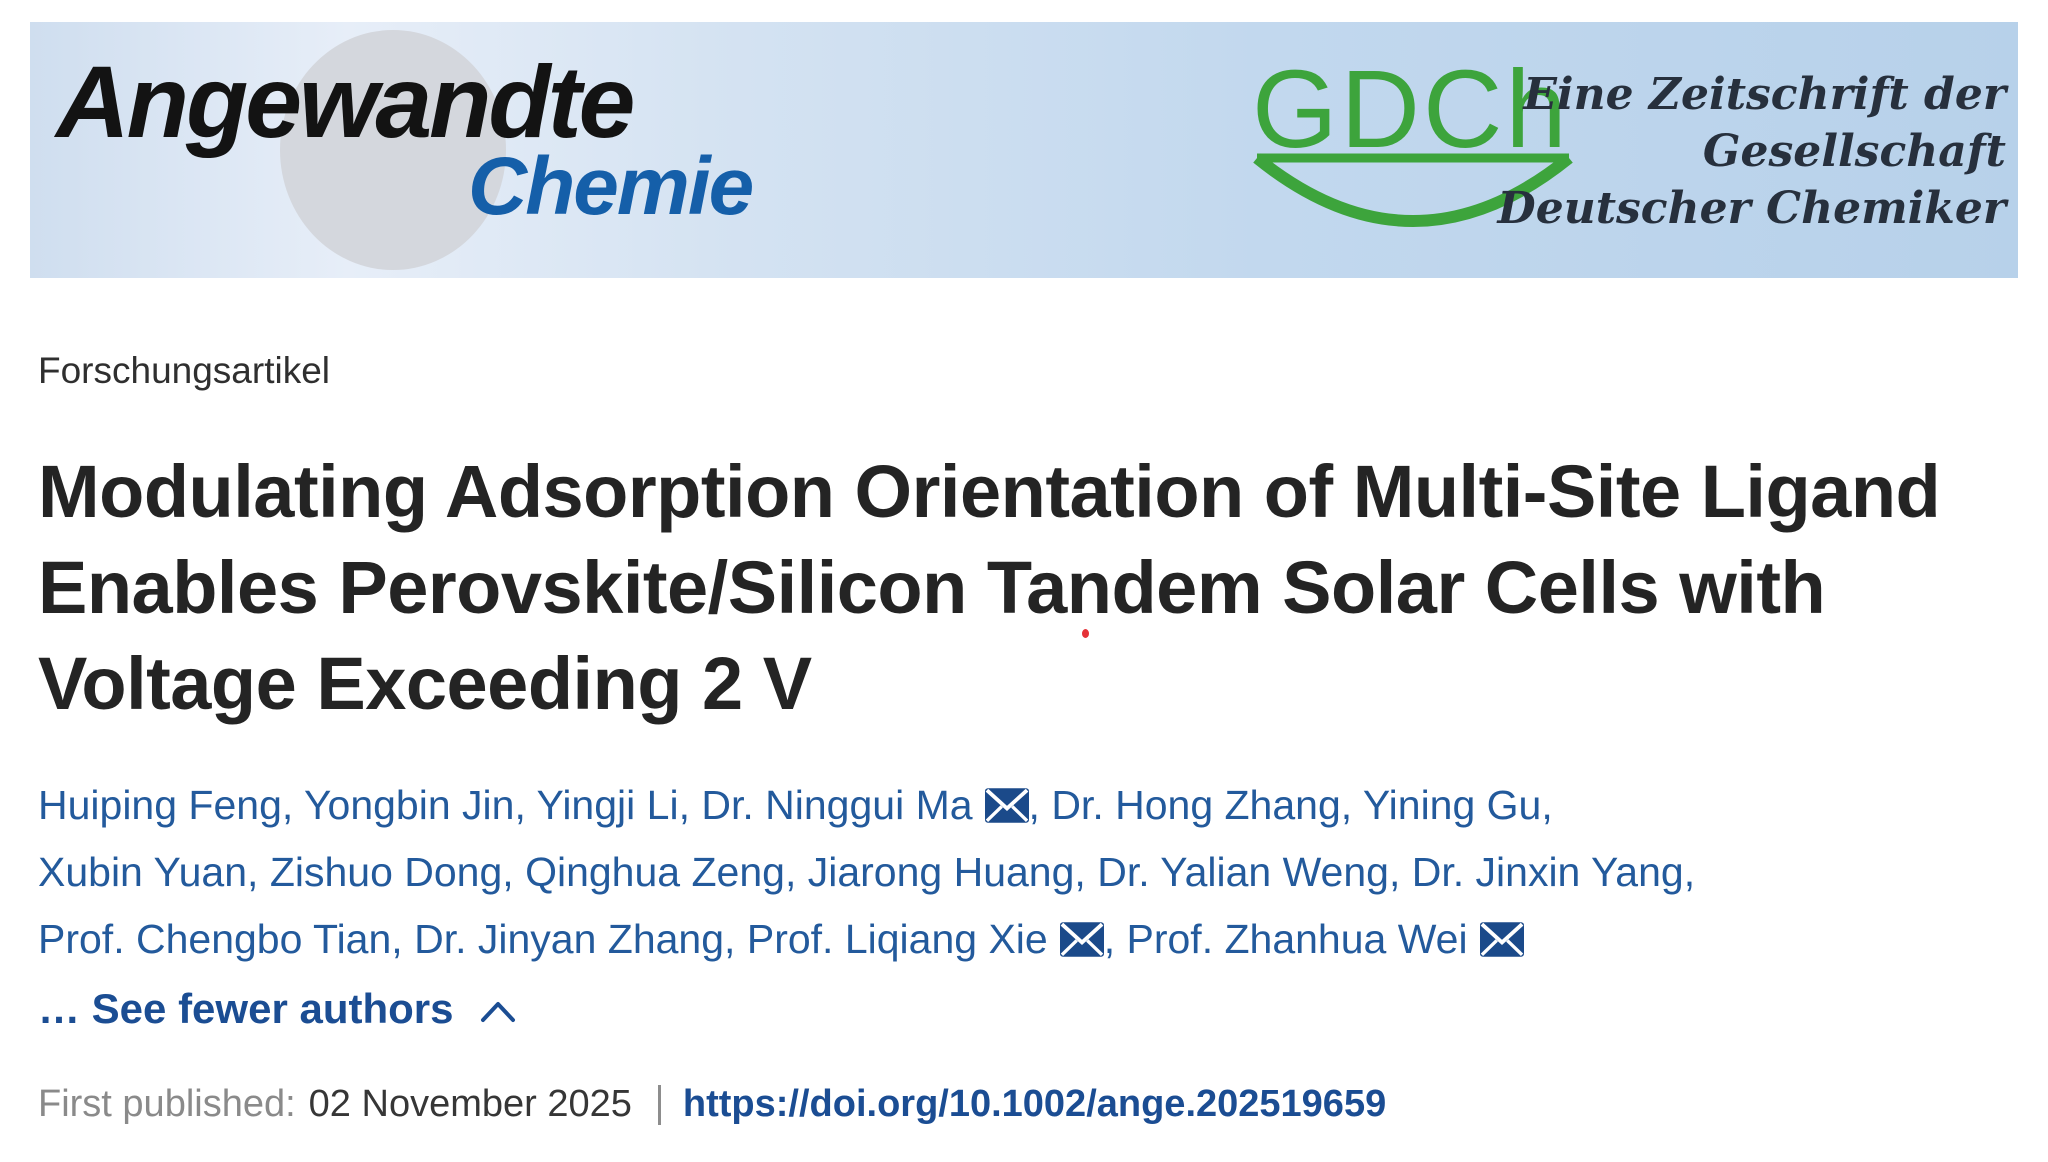 Image resolution: width=2048 pixels, height=1162 pixels. What do you see at coordinates (1452, 805) in the screenshot?
I see `author-link: Yining Gu` at bounding box center [1452, 805].